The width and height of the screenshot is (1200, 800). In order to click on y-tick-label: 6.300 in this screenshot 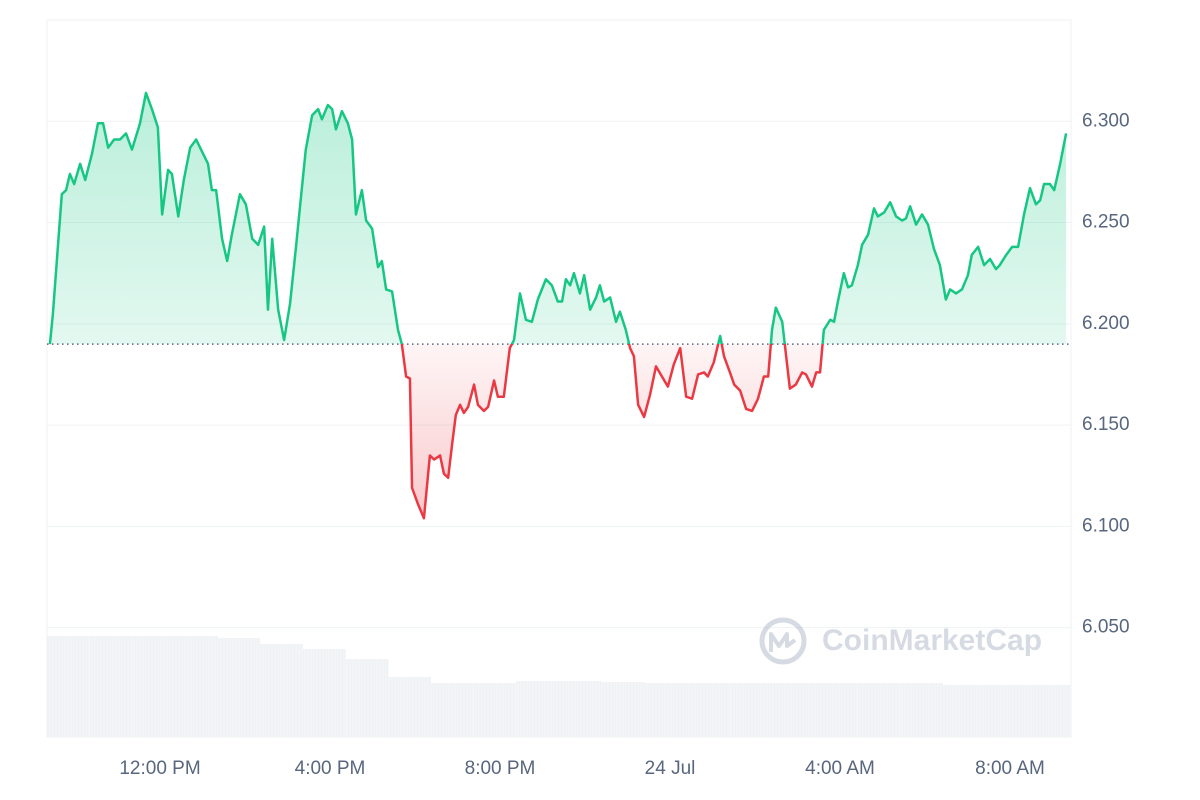, I will do `click(1106, 120)`.